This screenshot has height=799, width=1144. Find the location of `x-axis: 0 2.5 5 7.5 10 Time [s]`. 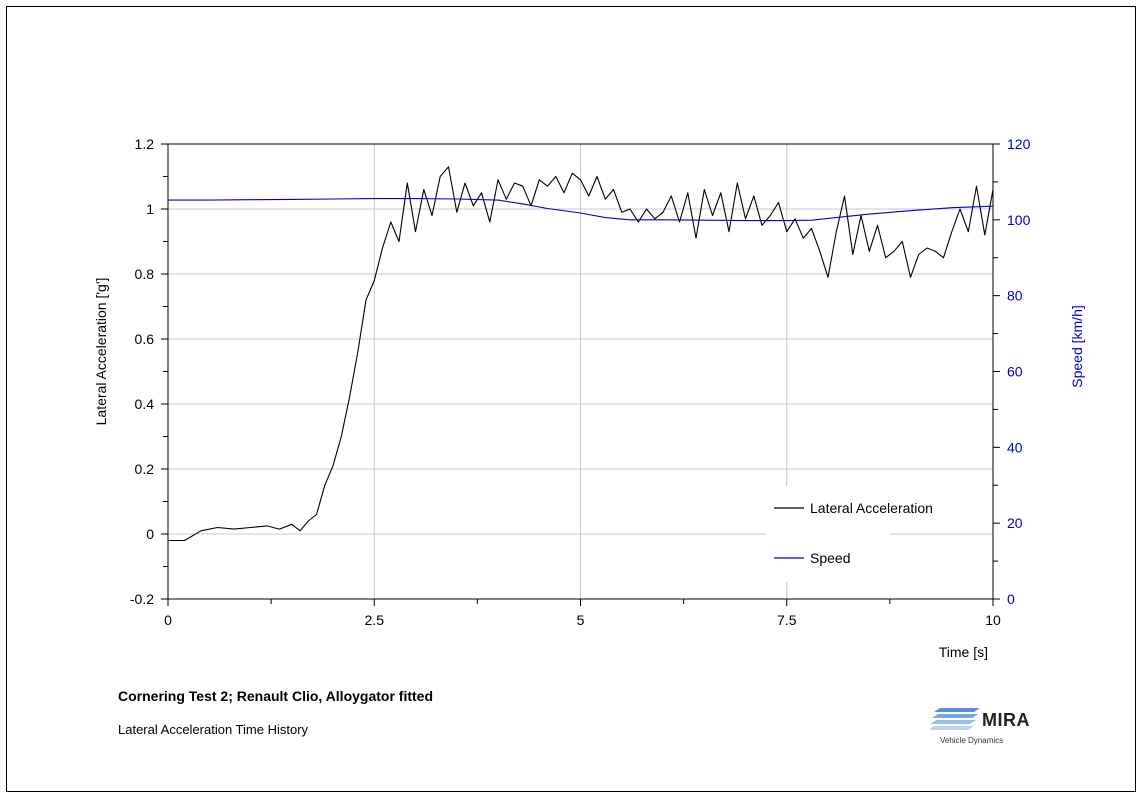

x-axis: 0 2.5 5 7.5 10 Time [s] is located at coordinates (582, 629).